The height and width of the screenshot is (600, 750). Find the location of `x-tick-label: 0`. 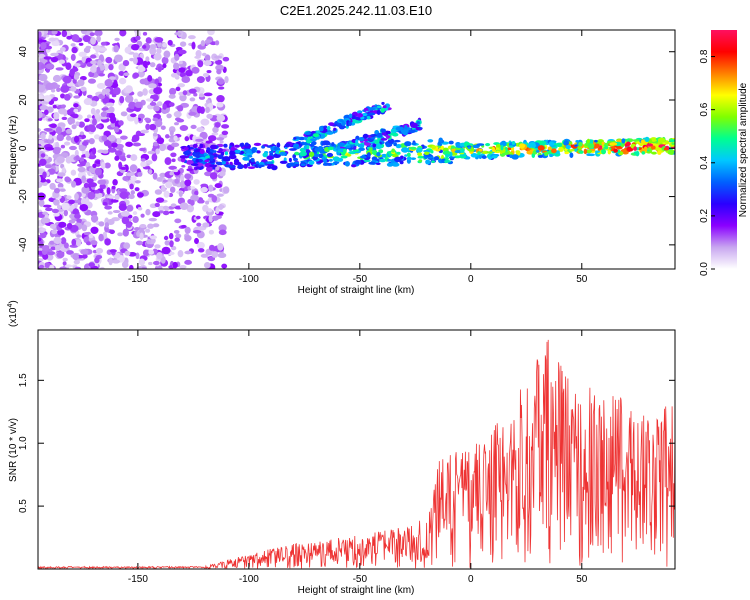

x-tick-label: 0 is located at coordinates (471, 579).